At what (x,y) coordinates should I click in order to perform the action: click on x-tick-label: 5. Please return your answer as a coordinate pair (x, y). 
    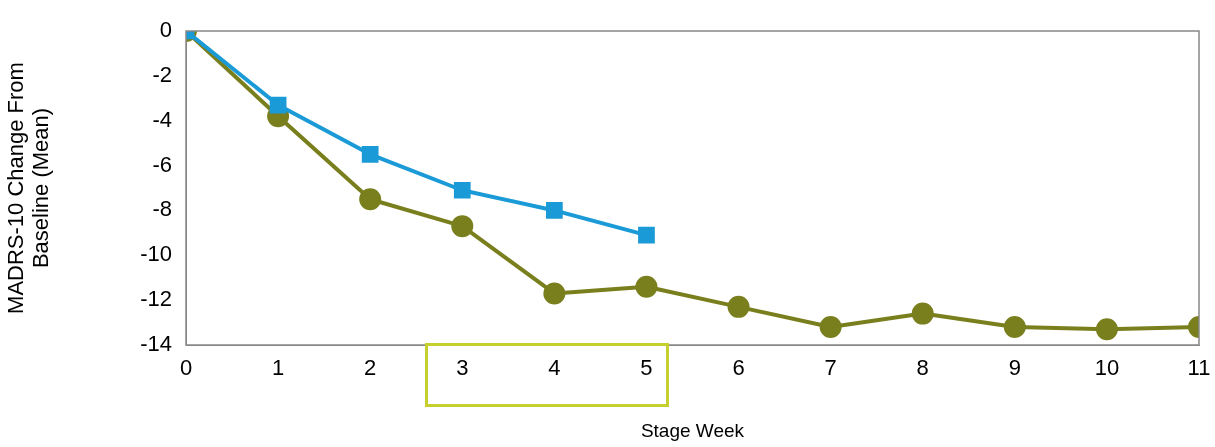
    Looking at the image, I should click on (646, 368).